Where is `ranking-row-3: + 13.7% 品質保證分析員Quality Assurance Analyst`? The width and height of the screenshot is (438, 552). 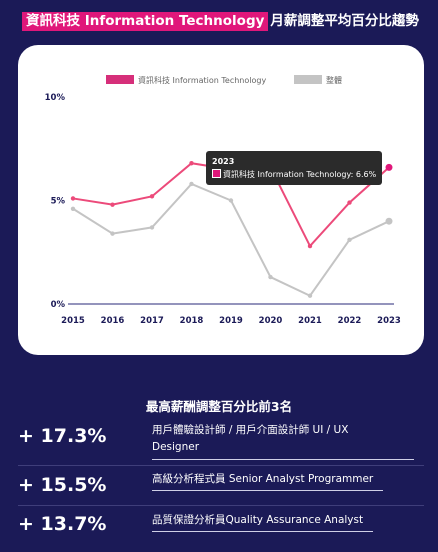 ranking-row-3: + 13.7% 品質保證分析員Quality Assurance Analyst is located at coordinates (219, 530).